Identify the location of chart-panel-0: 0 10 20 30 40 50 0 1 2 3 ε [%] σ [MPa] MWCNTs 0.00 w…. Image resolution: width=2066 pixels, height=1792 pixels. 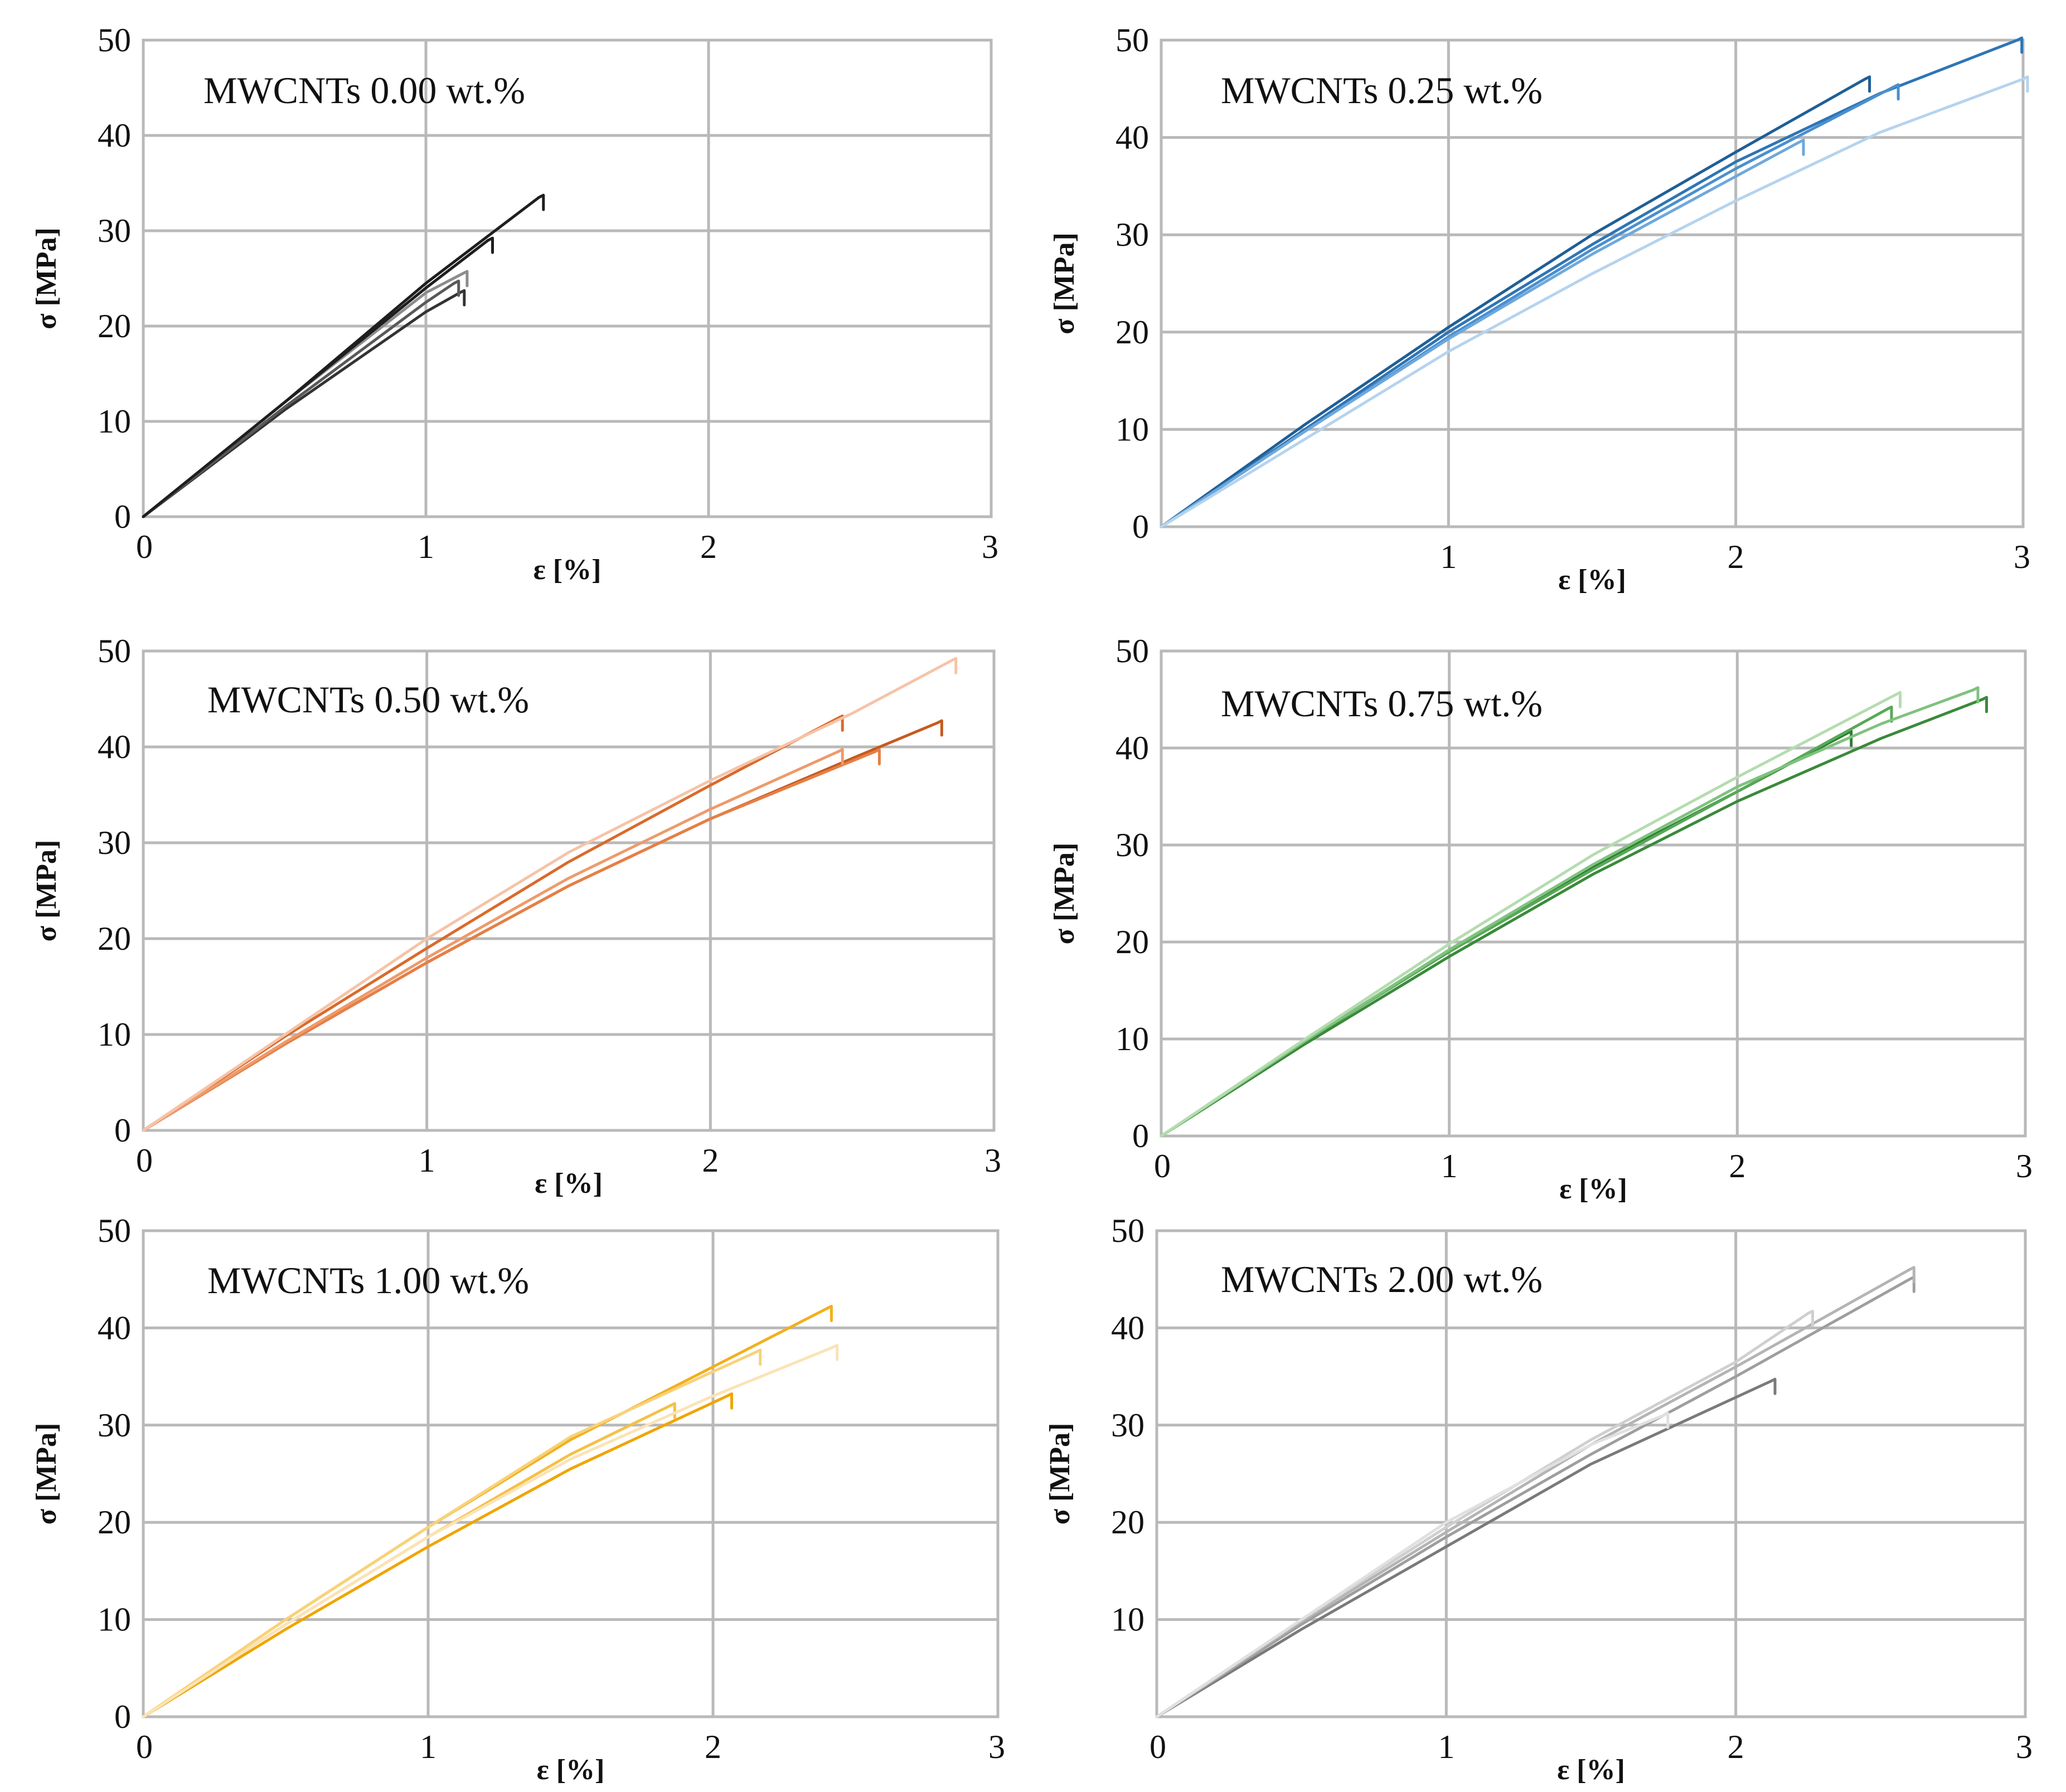
(514, 304).